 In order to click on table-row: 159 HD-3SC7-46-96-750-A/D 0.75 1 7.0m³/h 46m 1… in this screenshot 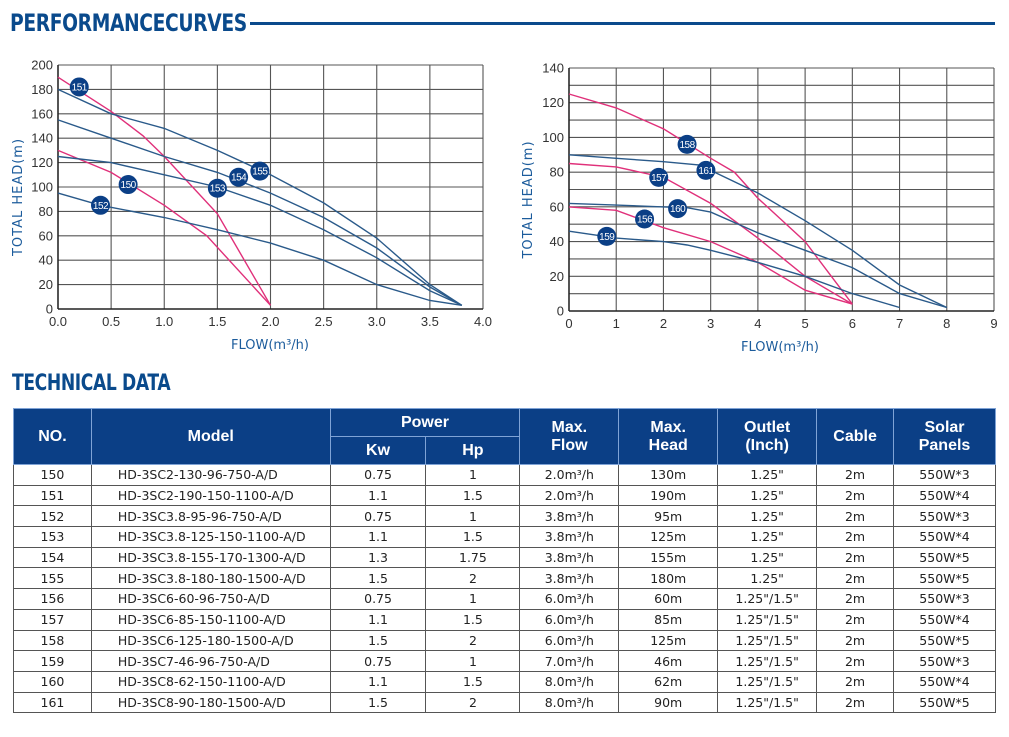, I will do `click(504, 661)`.